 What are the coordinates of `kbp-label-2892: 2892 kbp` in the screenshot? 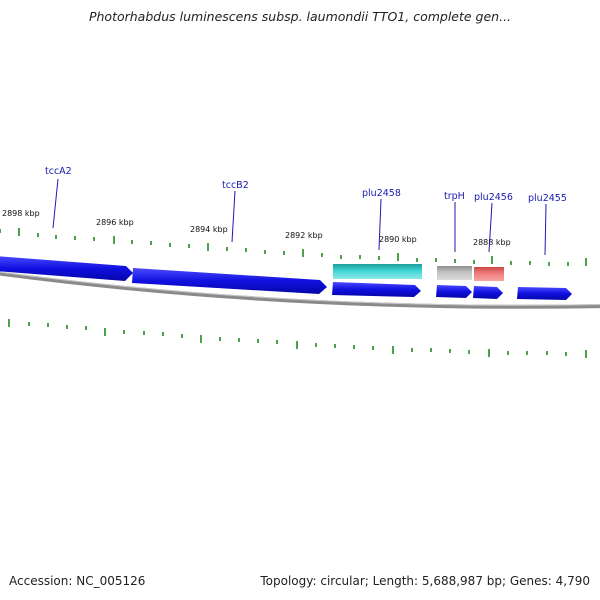 It's located at (304, 235).